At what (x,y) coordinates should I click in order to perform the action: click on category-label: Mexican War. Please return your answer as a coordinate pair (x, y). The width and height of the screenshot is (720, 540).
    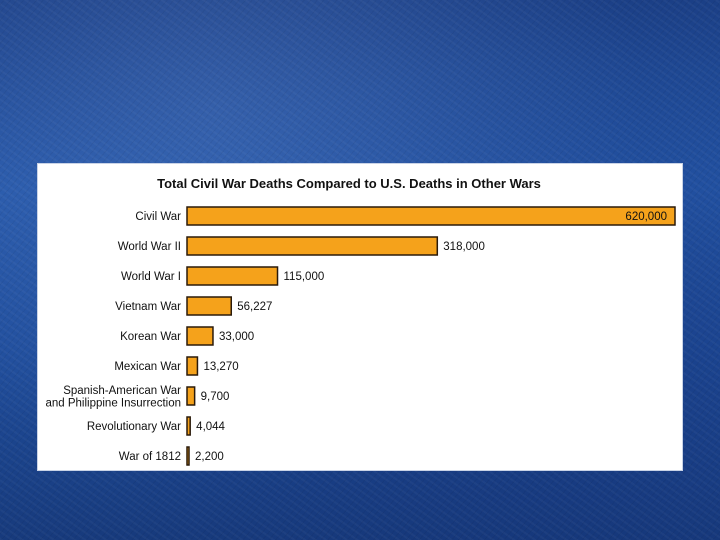
    Looking at the image, I should click on (147, 367).